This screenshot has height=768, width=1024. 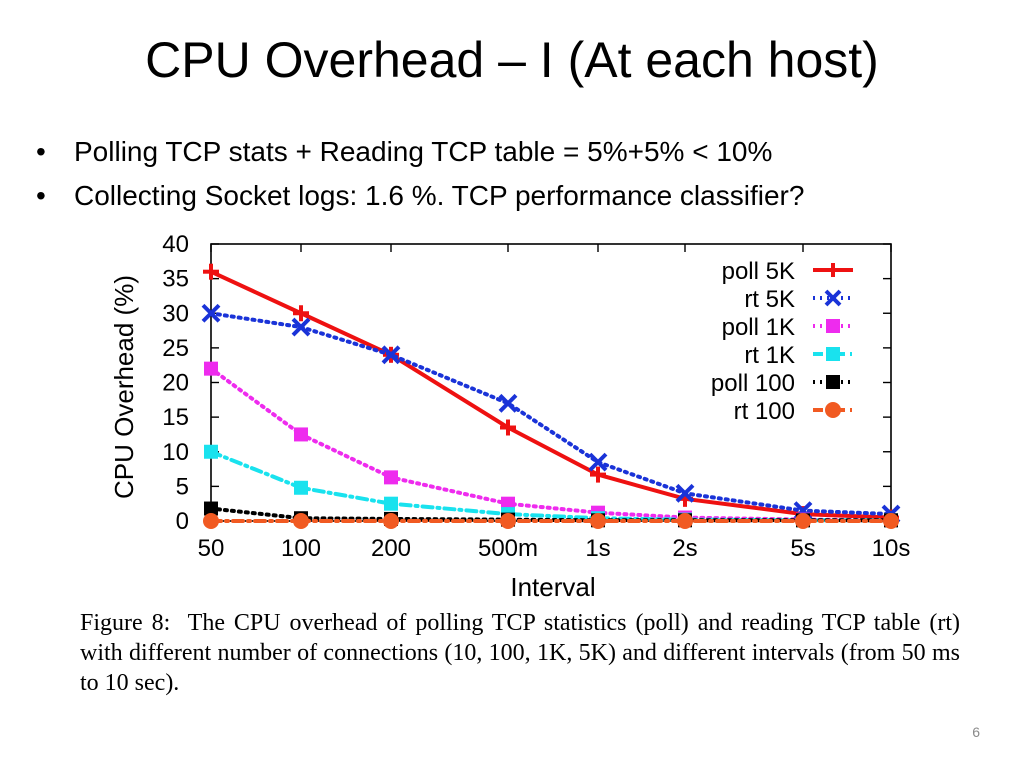 I want to click on x-tick-label: 1s, so click(x=597, y=548).